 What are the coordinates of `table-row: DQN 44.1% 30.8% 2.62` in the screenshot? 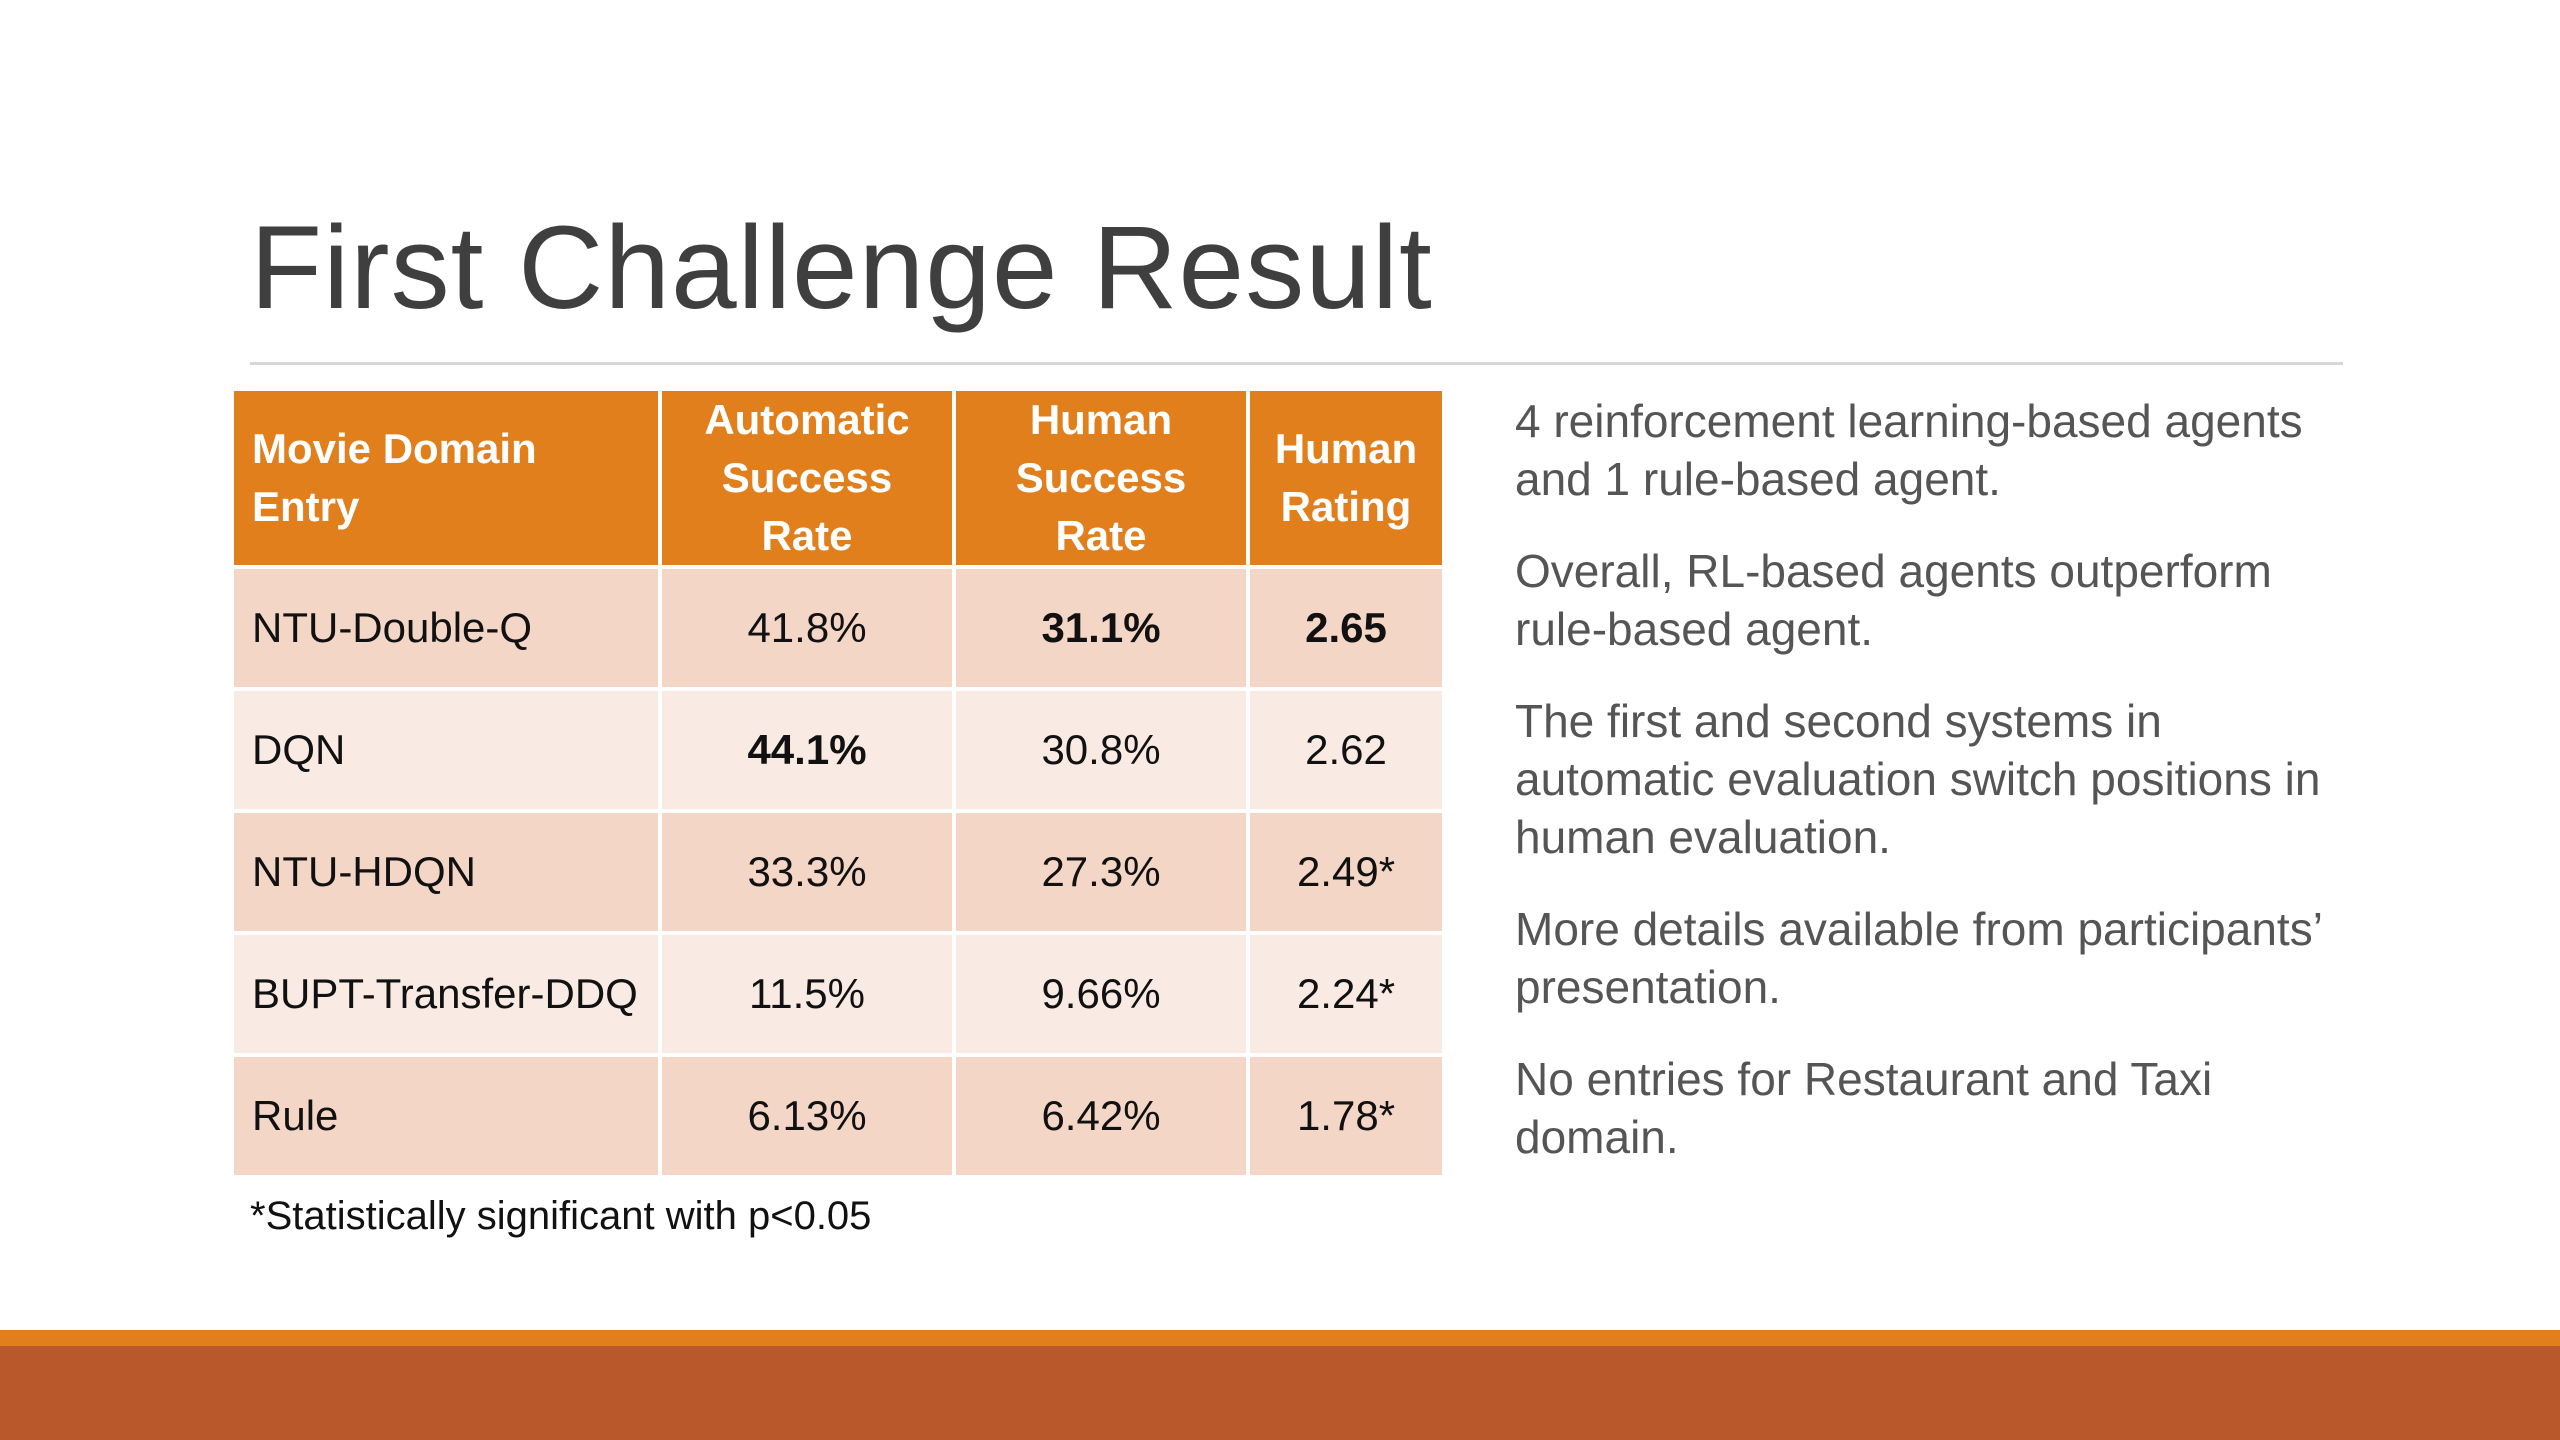 It's located at (838, 750).